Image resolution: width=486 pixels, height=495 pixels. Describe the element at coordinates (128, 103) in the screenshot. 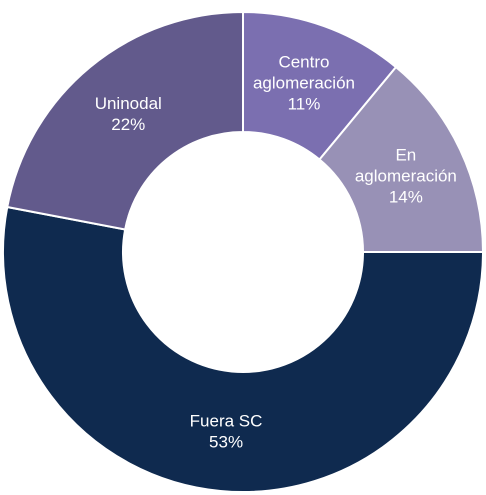

I see `slice-category-label: Uninodal` at that location.